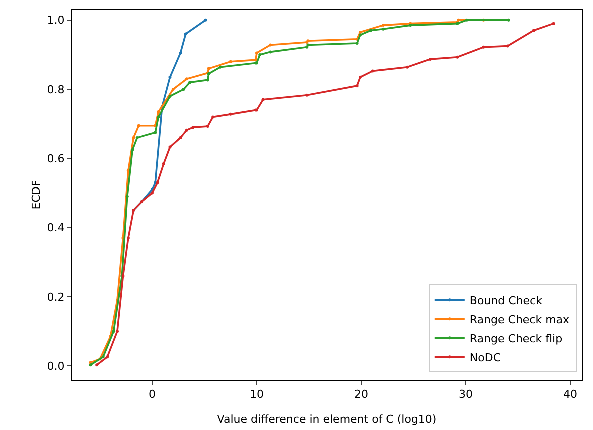 This screenshot has width=593, height=430. I want to click on legend-label: NoDC, so click(486, 357).